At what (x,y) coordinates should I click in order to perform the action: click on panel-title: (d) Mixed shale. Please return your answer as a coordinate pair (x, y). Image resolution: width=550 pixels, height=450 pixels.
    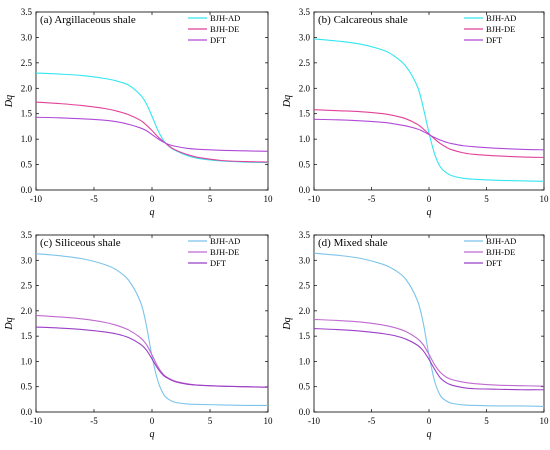
    Looking at the image, I should click on (353, 243).